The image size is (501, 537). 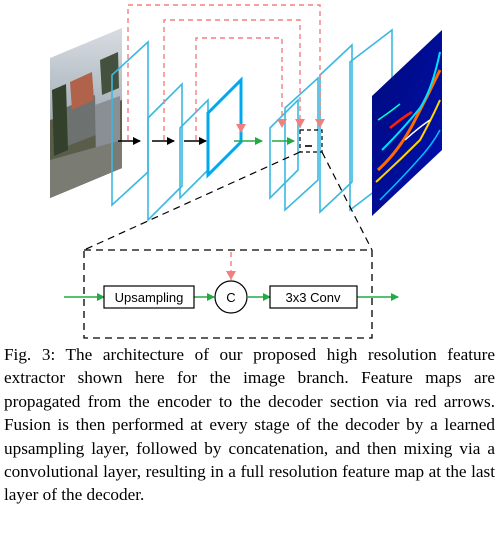 I want to click on upsampling-block, so click(x=149, y=297).